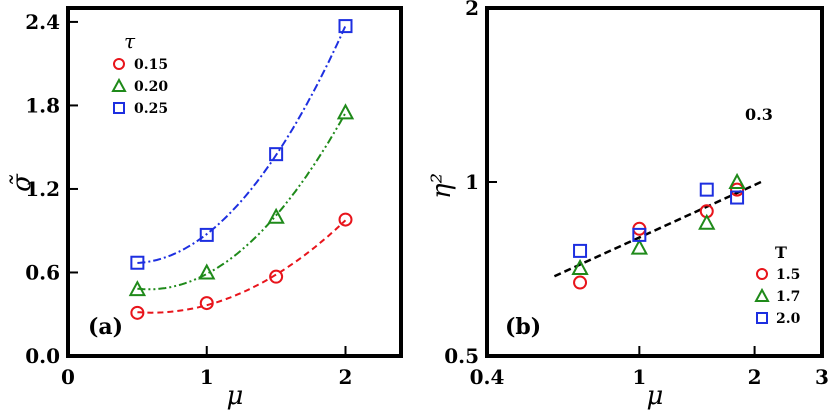  I want to click on b-x-tick-label: 1, so click(639, 377).